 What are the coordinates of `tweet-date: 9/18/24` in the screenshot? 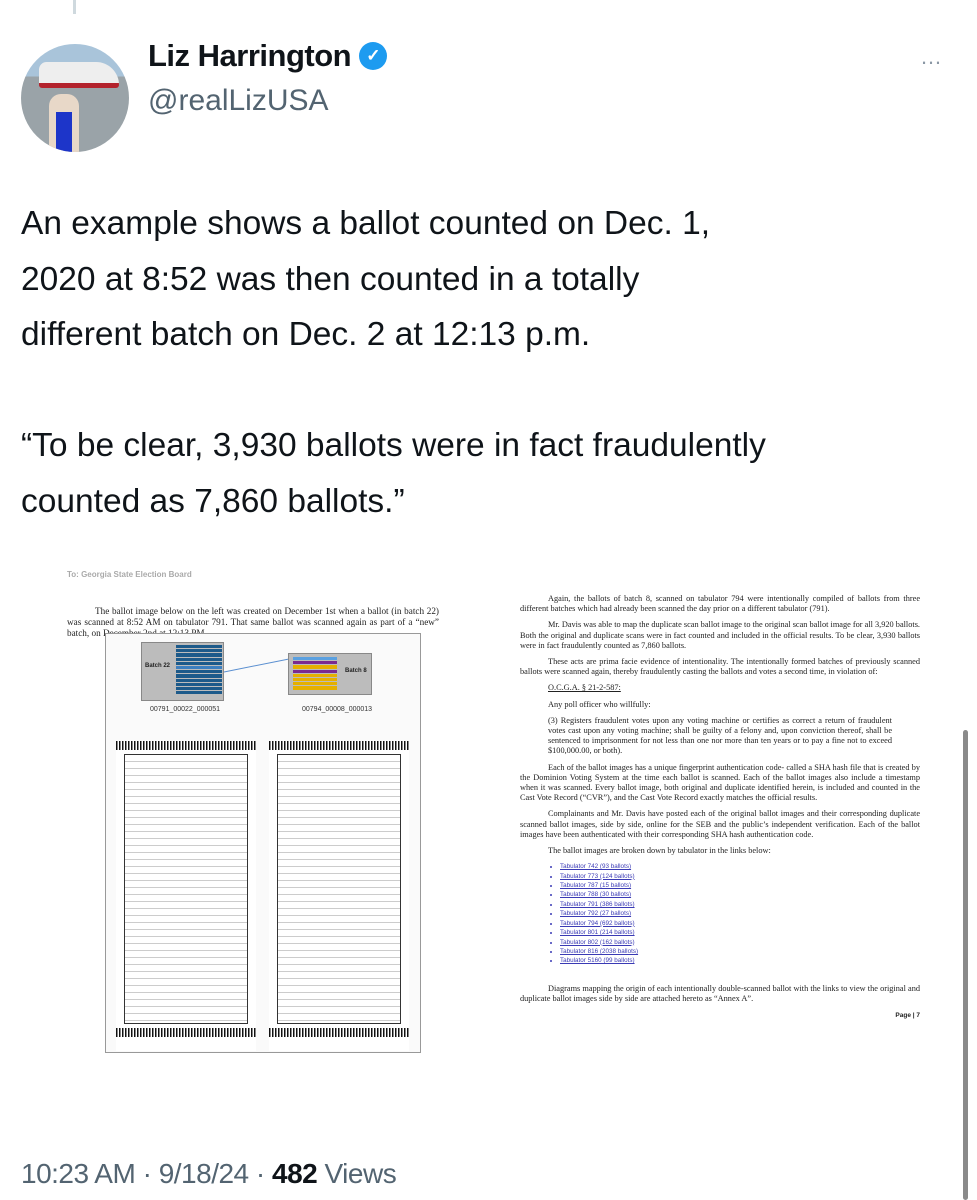 It's located at (203, 1173).